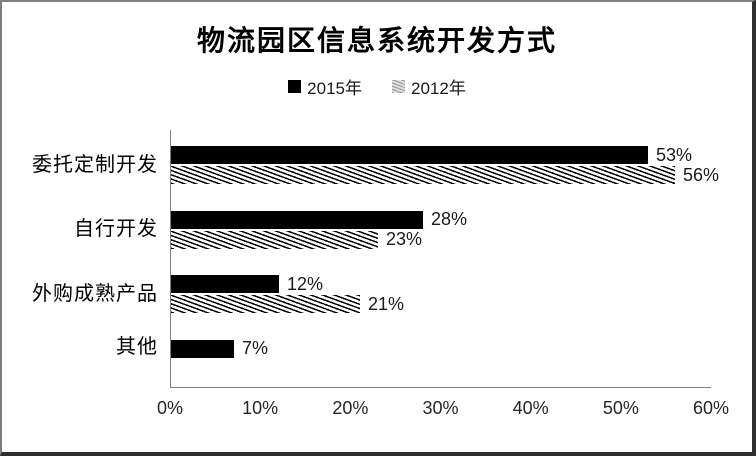 This screenshot has height=456, width=756. Describe the element at coordinates (260, 408) in the screenshot. I see `x-tick-label-1: 10%` at that location.